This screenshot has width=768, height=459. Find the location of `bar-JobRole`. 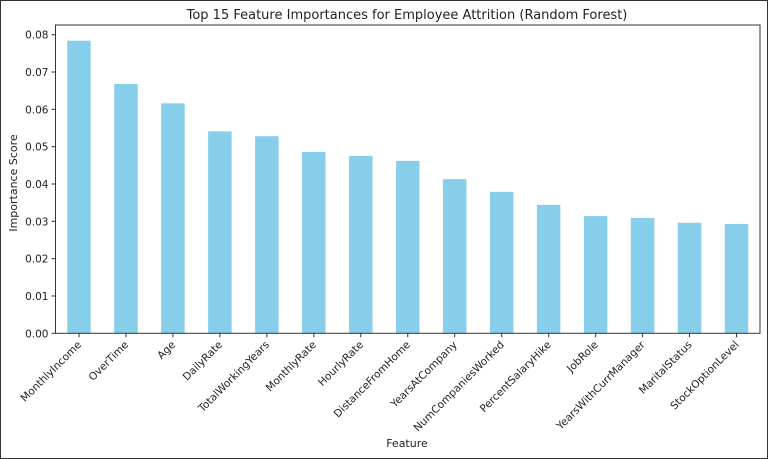

bar-JobRole is located at coordinates (595, 275).